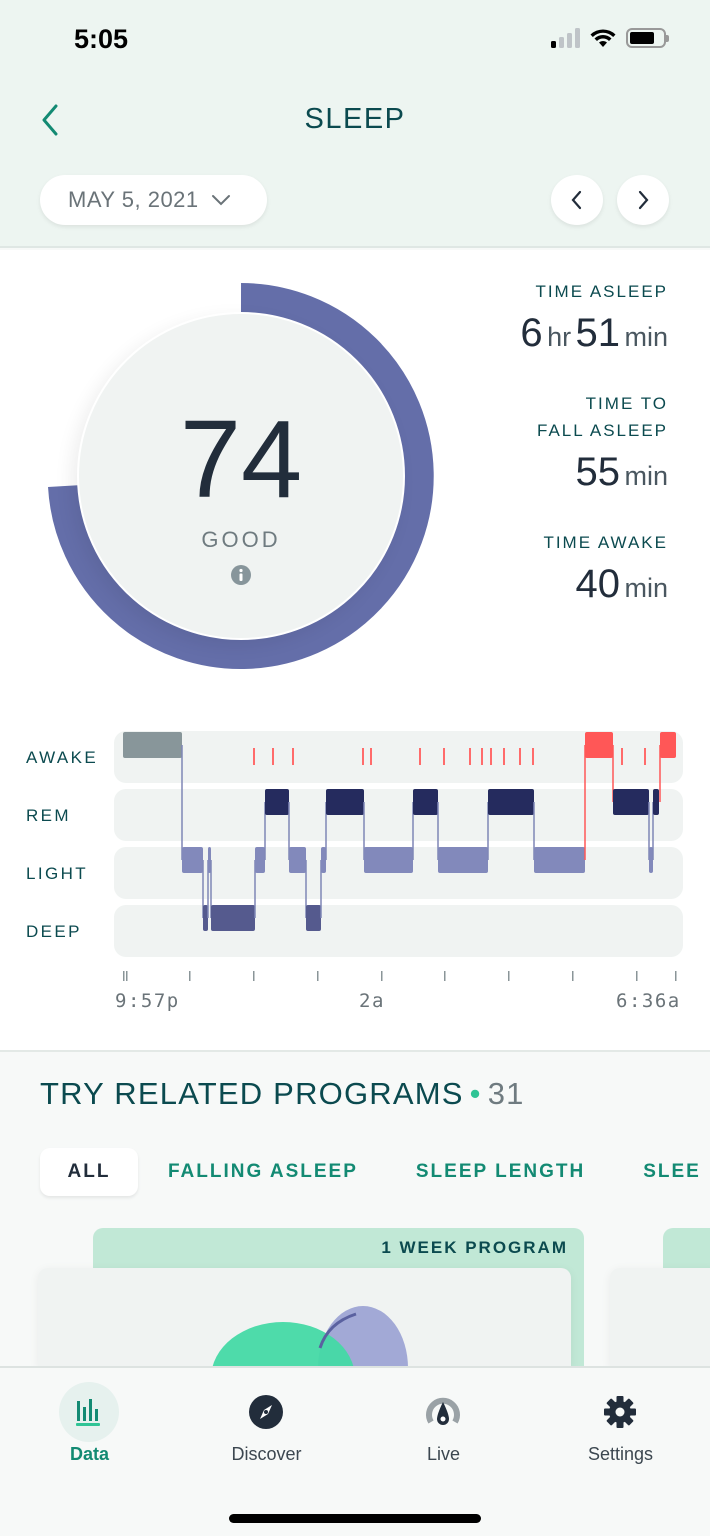 The image size is (710, 1536). I want to click on axis-mid-time: 2a, so click(372, 1001).